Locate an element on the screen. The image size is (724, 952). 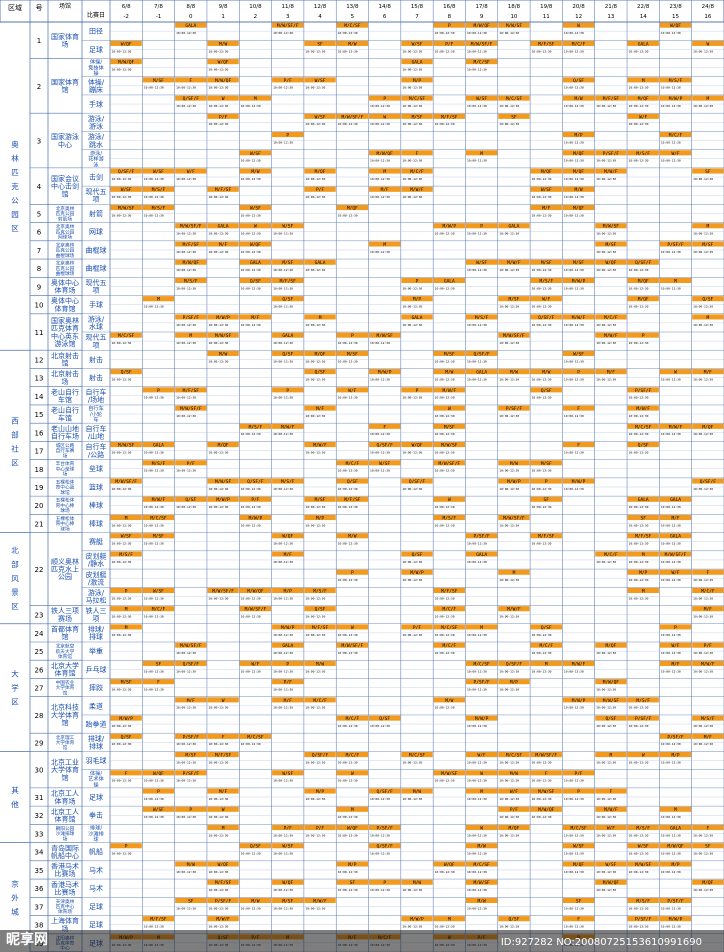
sport-name: 跆拳道 is located at coordinates (96, 724).